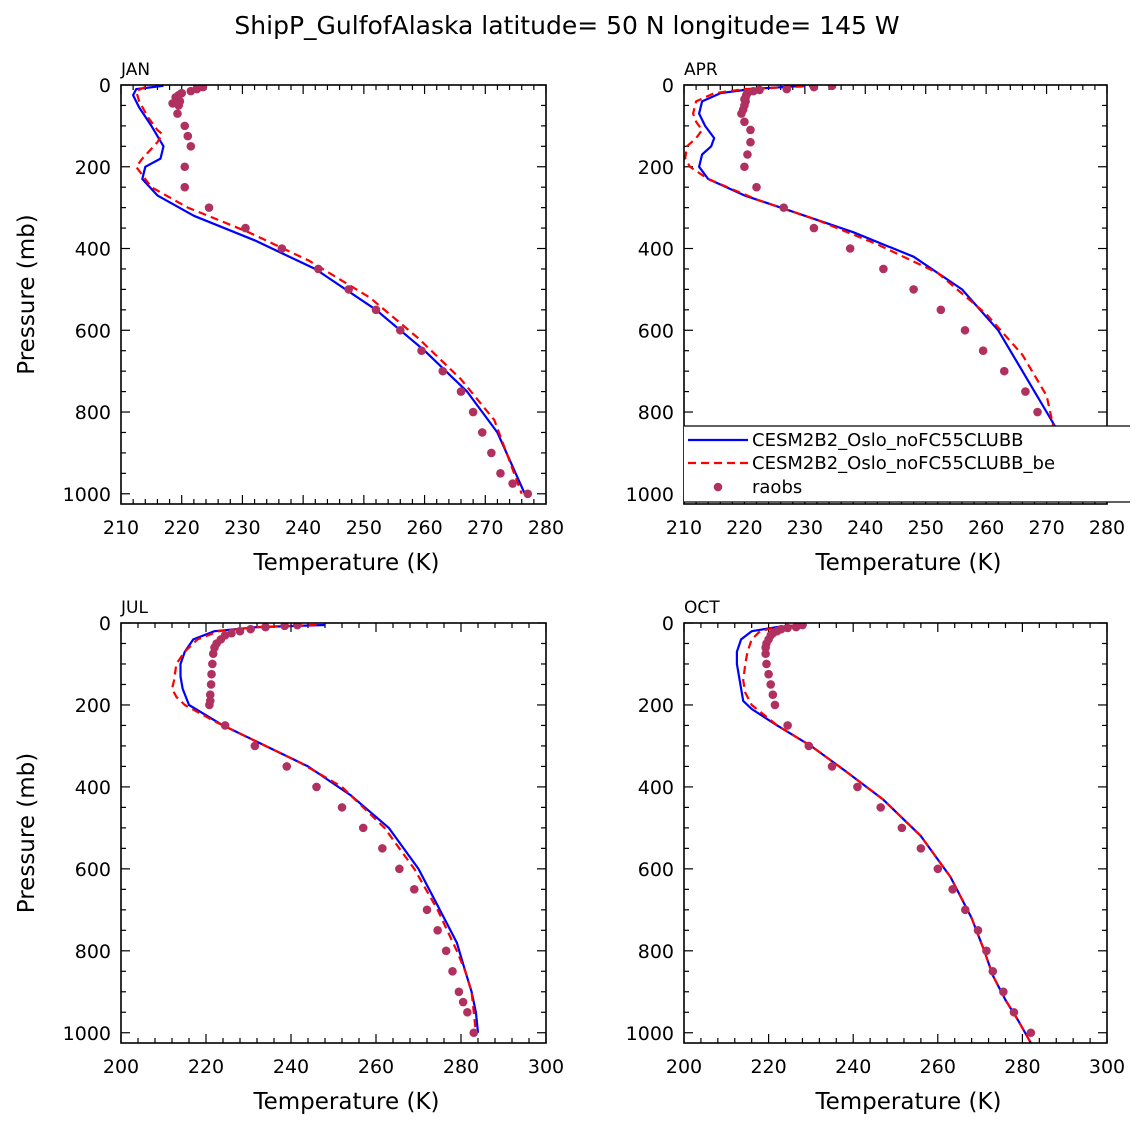  What do you see at coordinates (668, 86) in the screenshot?
I see `y-tick-label: 0` at bounding box center [668, 86].